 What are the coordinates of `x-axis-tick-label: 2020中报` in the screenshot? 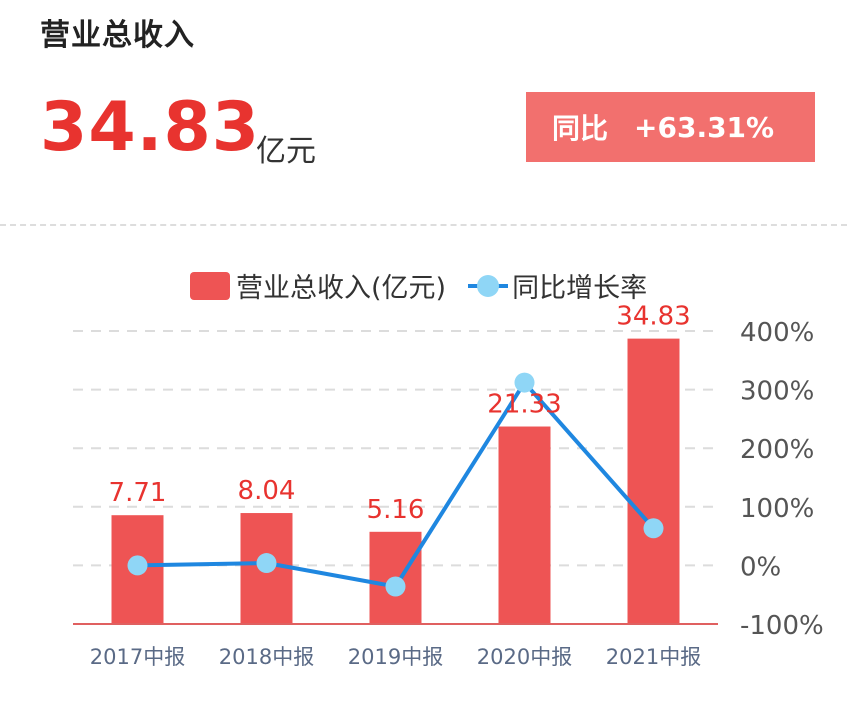 It's located at (524, 657).